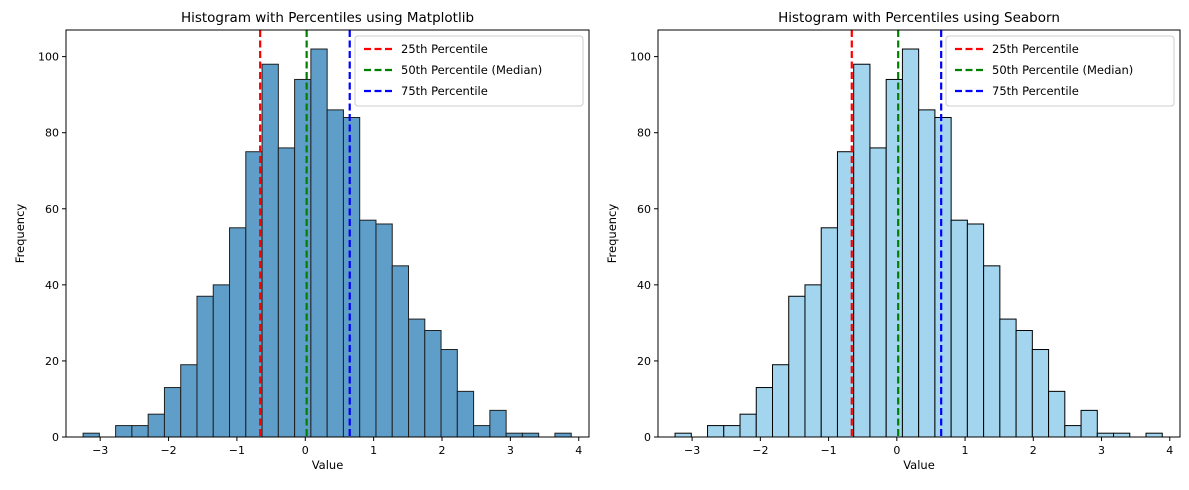 The image size is (1189, 490). What do you see at coordinates (444, 91) in the screenshot?
I see `legend-entry-label: 75th Percentile` at bounding box center [444, 91].